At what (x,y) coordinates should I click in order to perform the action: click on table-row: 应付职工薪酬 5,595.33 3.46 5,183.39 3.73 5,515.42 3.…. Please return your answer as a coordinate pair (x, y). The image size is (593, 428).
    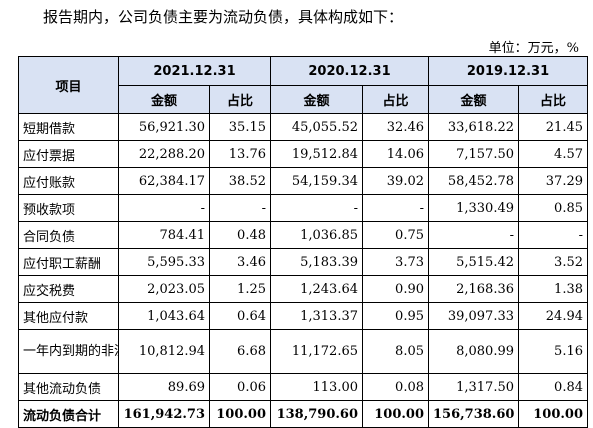
    Looking at the image, I should click on (303, 262).